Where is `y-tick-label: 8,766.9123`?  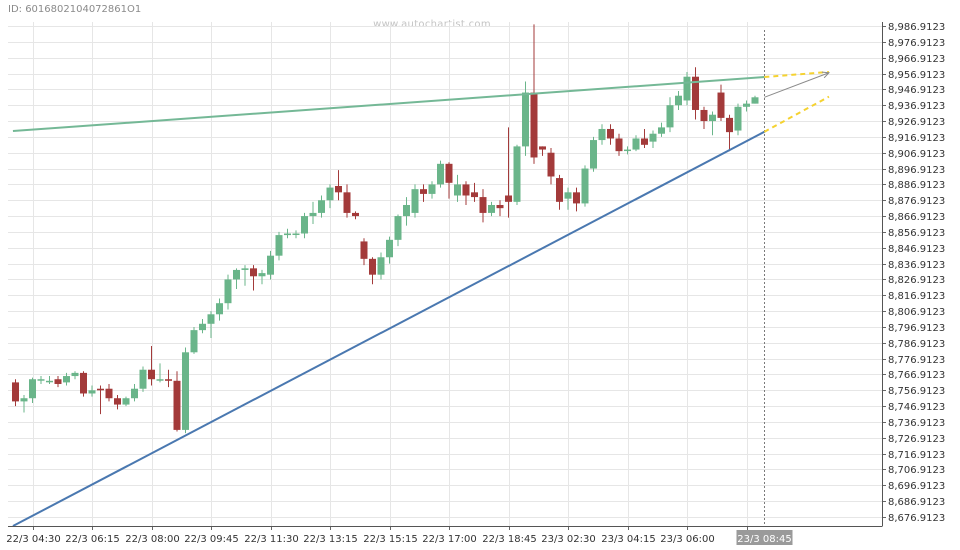
y-tick-label: 8,766.9123 is located at coordinates (916, 375).